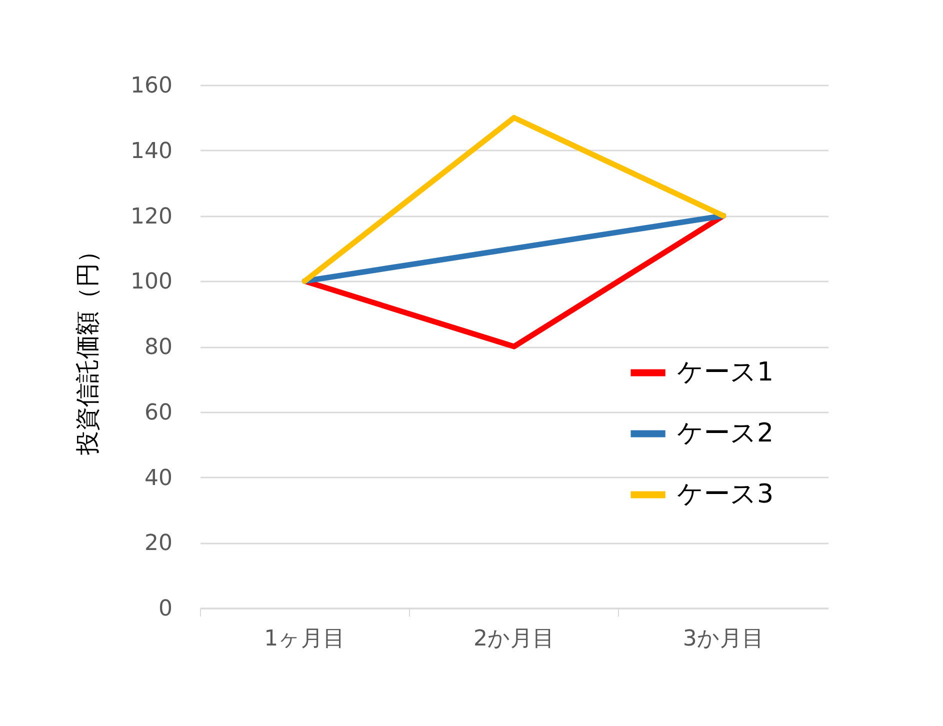 This screenshot has height=726, width=943. What do you see at coordinates (725, 495) in the screenshot?
I see `legend-label: ケース3` at bounding box center [725, 495].